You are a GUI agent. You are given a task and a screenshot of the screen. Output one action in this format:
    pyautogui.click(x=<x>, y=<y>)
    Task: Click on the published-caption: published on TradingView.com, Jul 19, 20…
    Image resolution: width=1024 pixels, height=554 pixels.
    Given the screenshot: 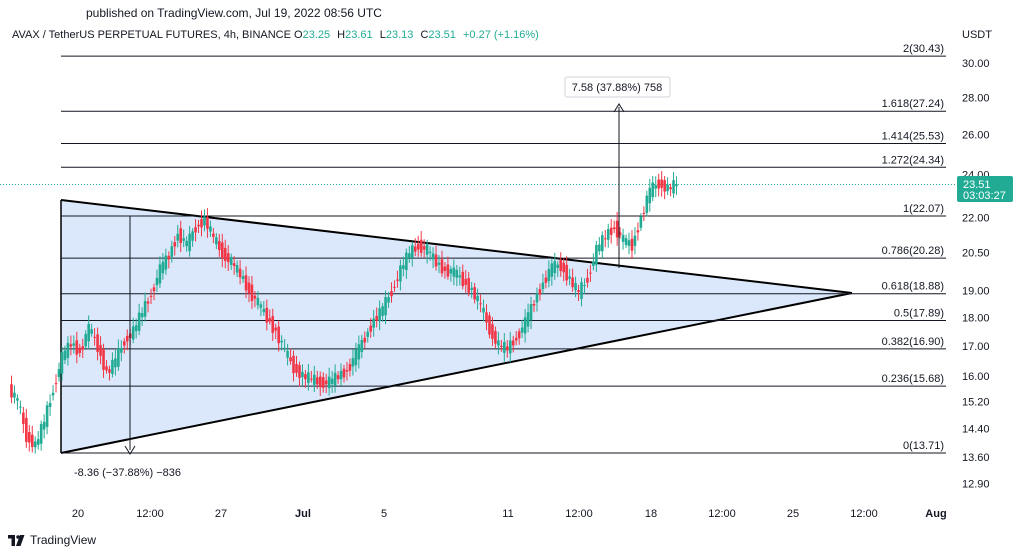 What is the action you would take?
    pyautogui.click(x=234, y=13)
    